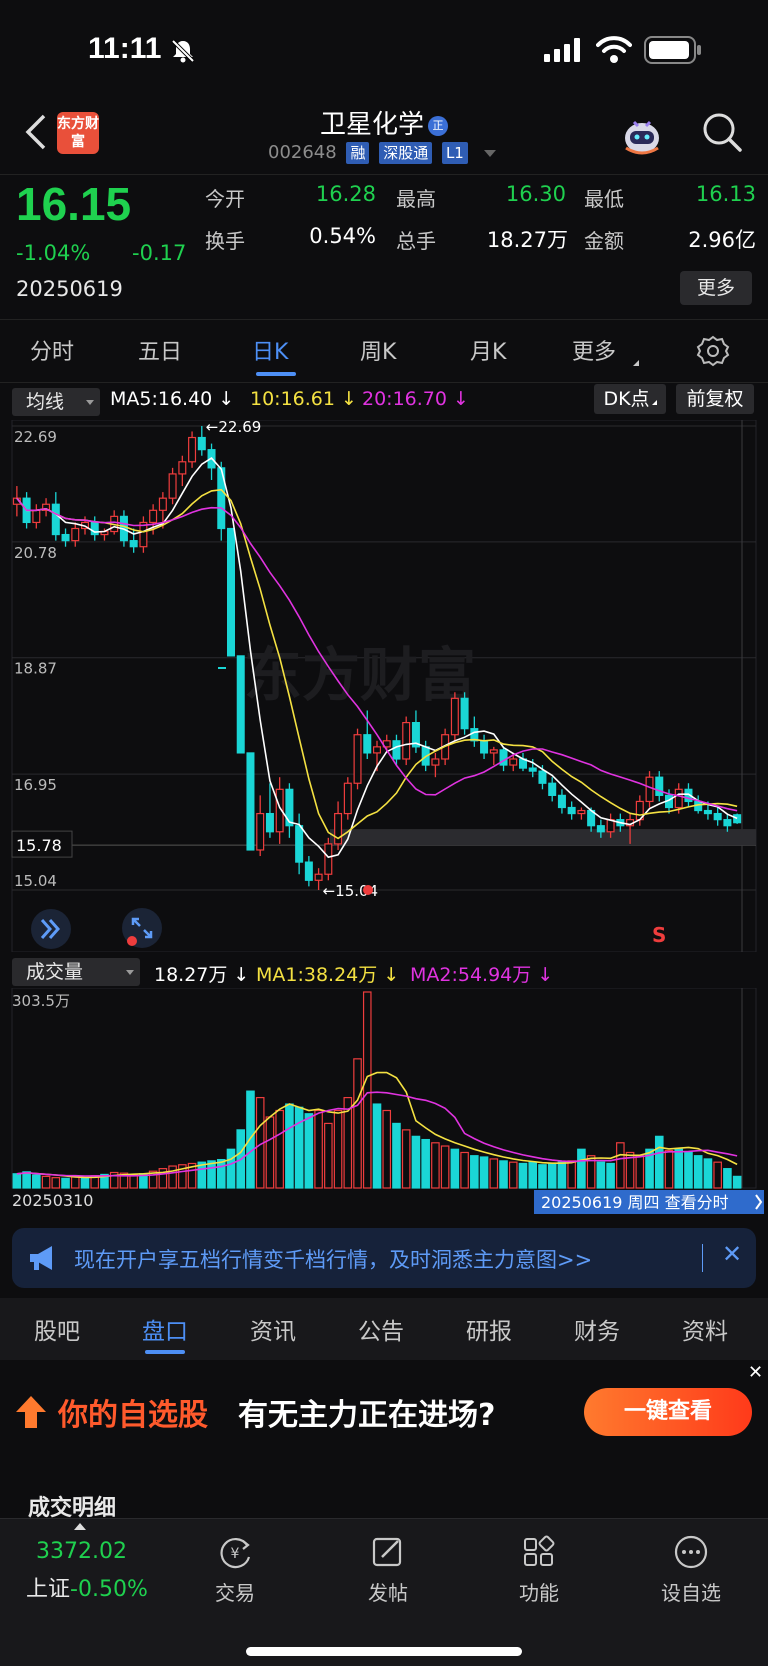 The image size is (768, 1666). I want to click on back-arrow-icon, so click(35, 132).